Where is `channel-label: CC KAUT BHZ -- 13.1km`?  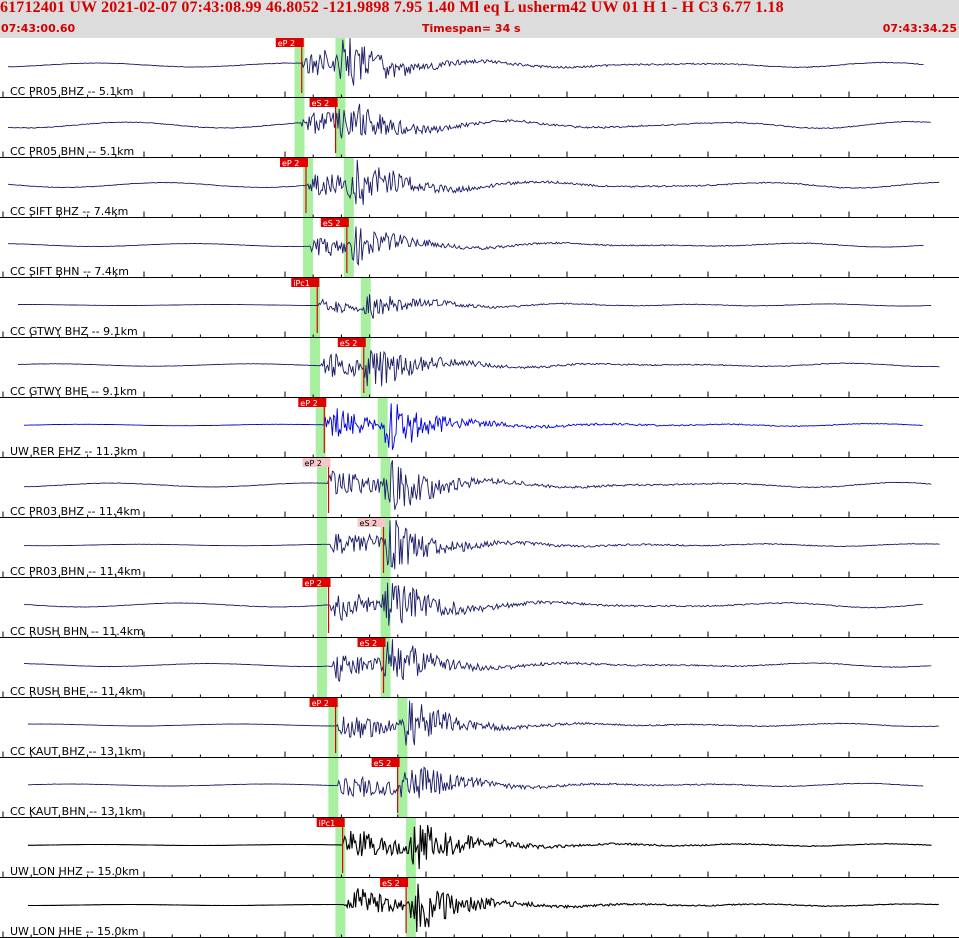 channel-label: CC KAUT BHZ -- 13.1km is located at coordinates (76, 751).